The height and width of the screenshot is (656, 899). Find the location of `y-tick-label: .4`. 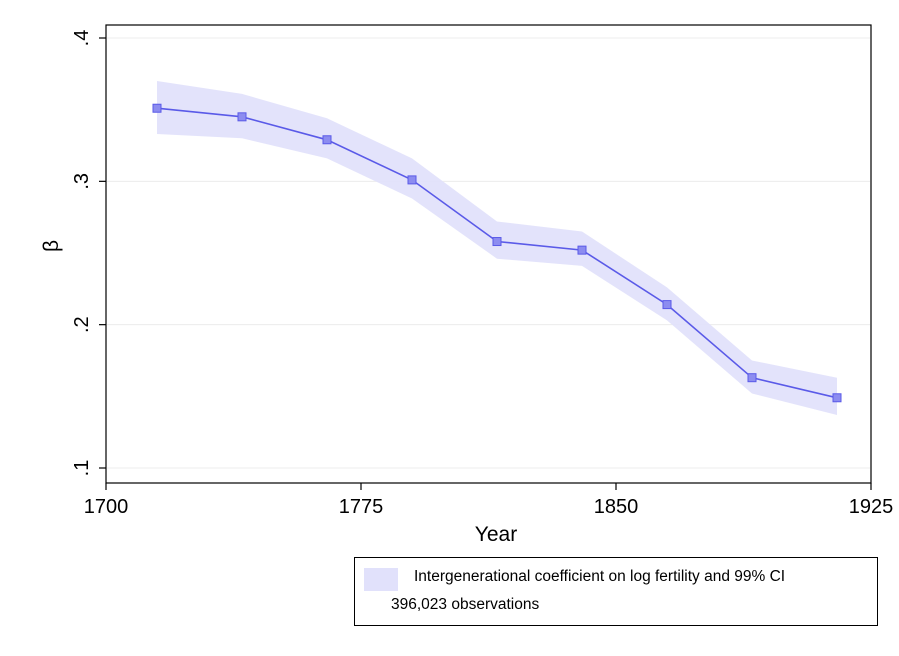

y-tick-label: .4 is located at coordinates (82, 38).